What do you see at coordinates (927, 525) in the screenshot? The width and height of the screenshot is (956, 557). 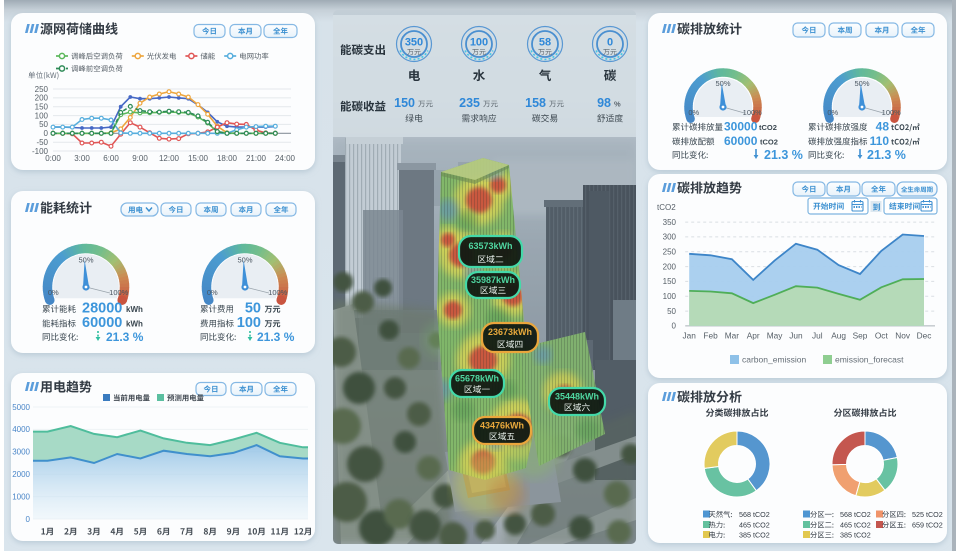 I see `svg-text: 659 tCO2` at bounding box center [927, 525].